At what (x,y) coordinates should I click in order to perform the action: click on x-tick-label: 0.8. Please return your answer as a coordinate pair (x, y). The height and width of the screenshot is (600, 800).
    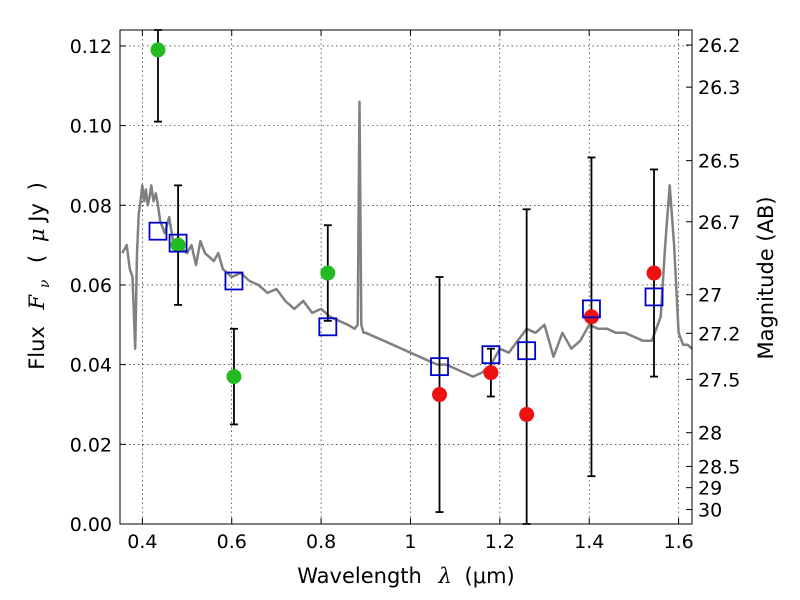
    Looking at the image, I should click on (321, 542).